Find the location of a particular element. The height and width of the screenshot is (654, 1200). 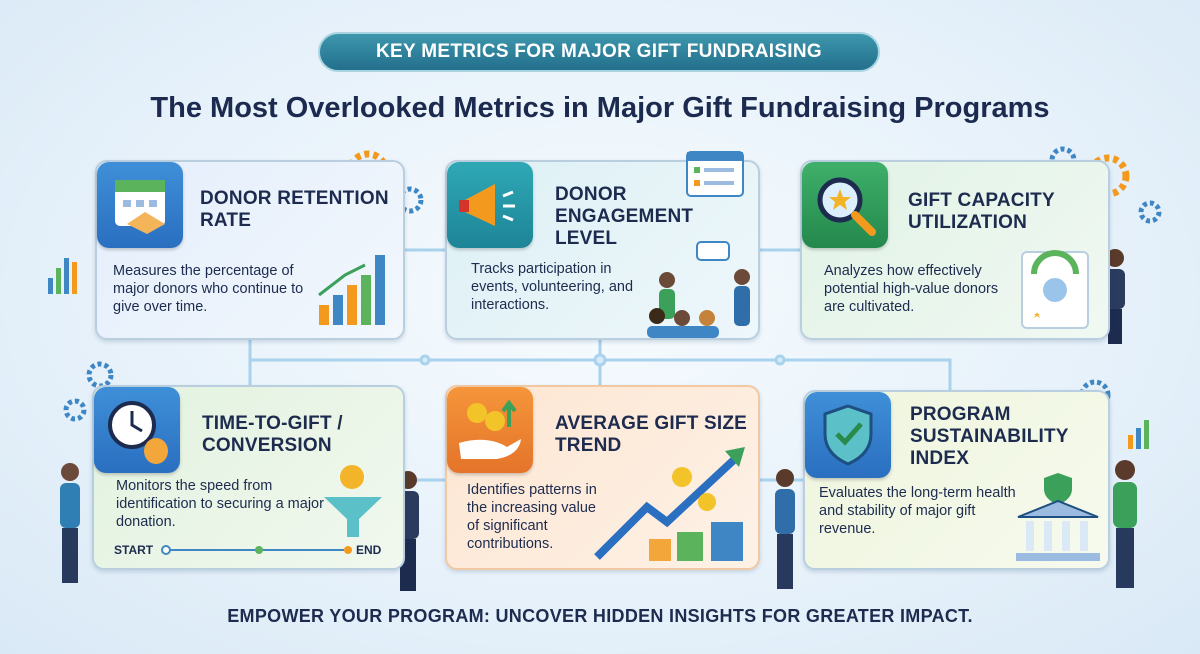

shield-icon is located at coordinates (848, 435).